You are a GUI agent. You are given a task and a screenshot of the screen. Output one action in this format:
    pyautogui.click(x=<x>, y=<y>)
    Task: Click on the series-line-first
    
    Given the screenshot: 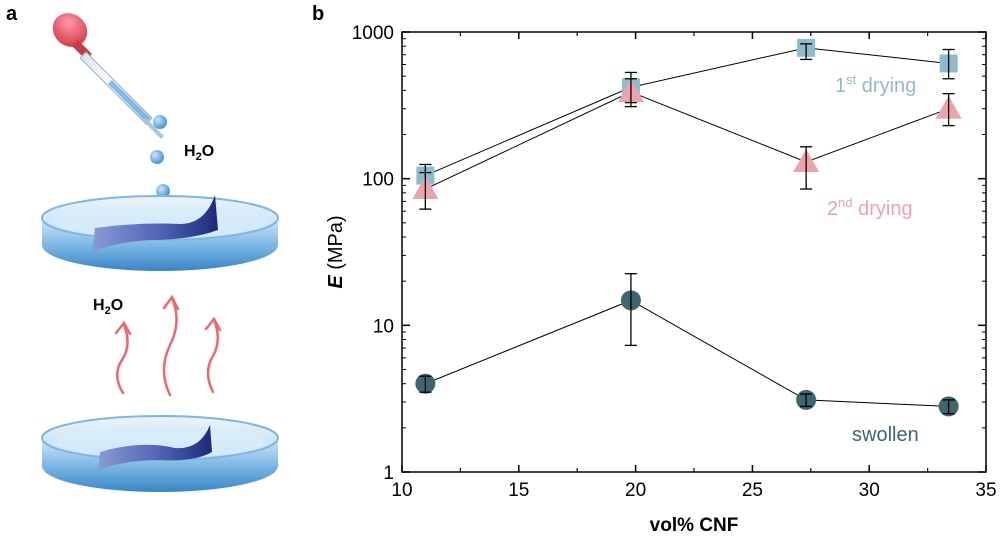 What is the action you would take?
    pyautogui.click(x=687, y=112)
    